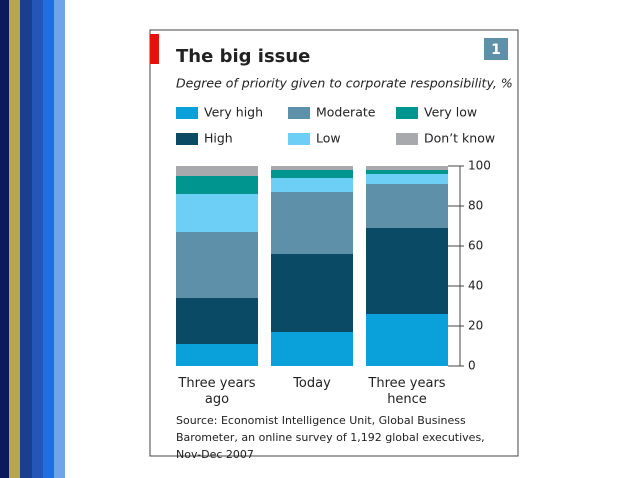 The height and width of the screenshot is (478, 638). What do you see at coordinates (154, 49) in the screenshot?
I see `red-tab` at bounding box center [154, 49].